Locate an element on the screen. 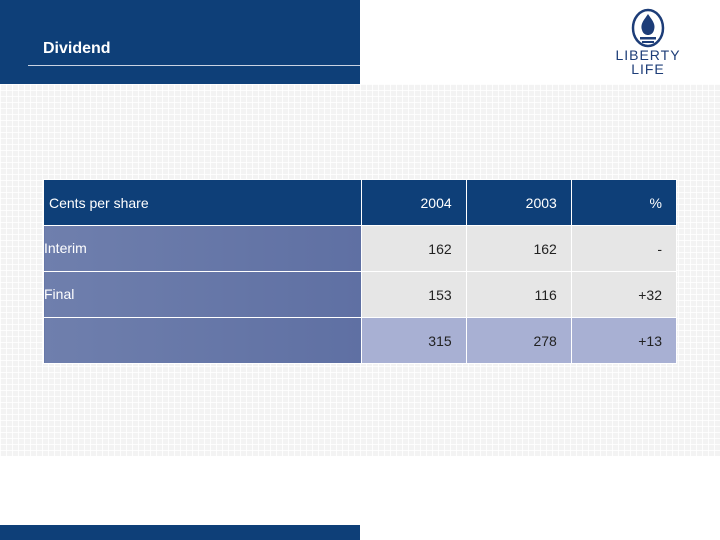 This screenshot has height=540, width=720. table-row-total: 315 278 +13 is located at coordinates (360, 340).